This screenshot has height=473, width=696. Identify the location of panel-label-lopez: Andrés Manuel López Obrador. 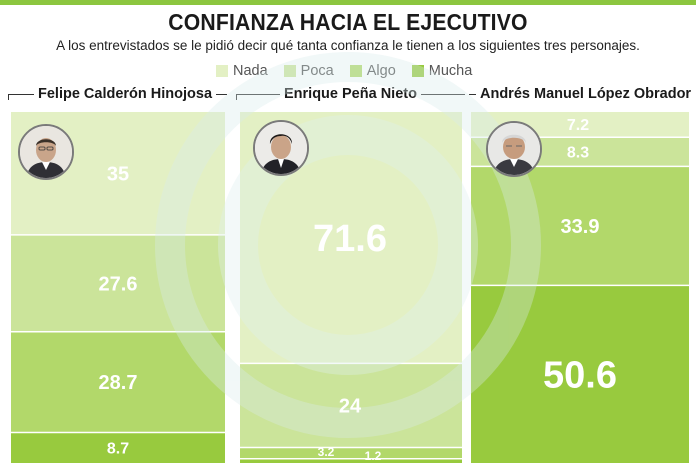
(586, 94).